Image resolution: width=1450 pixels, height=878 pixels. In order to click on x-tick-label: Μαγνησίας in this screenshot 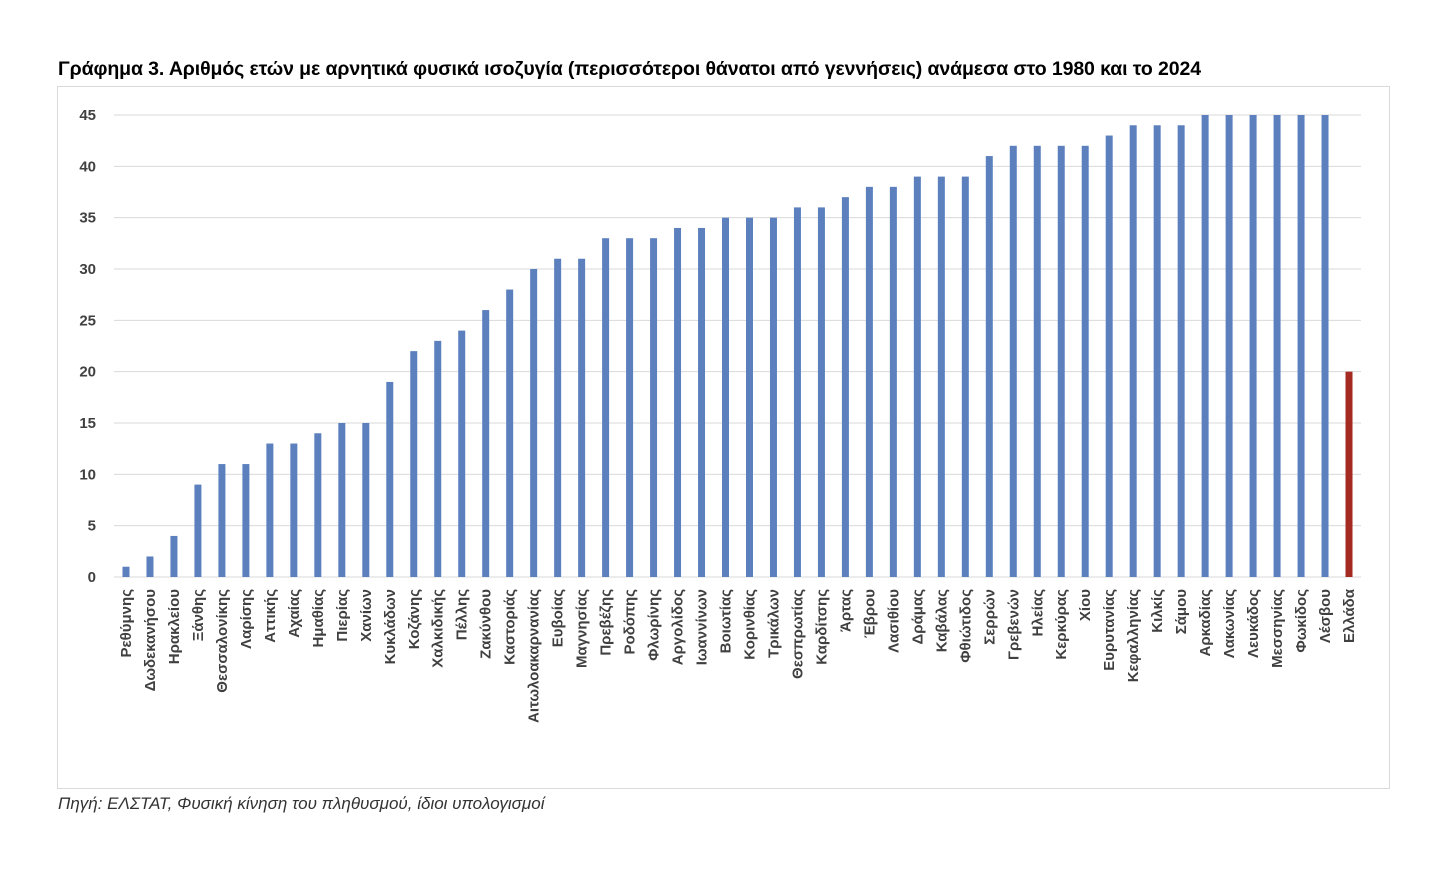, I will do `click(582, 628)`.